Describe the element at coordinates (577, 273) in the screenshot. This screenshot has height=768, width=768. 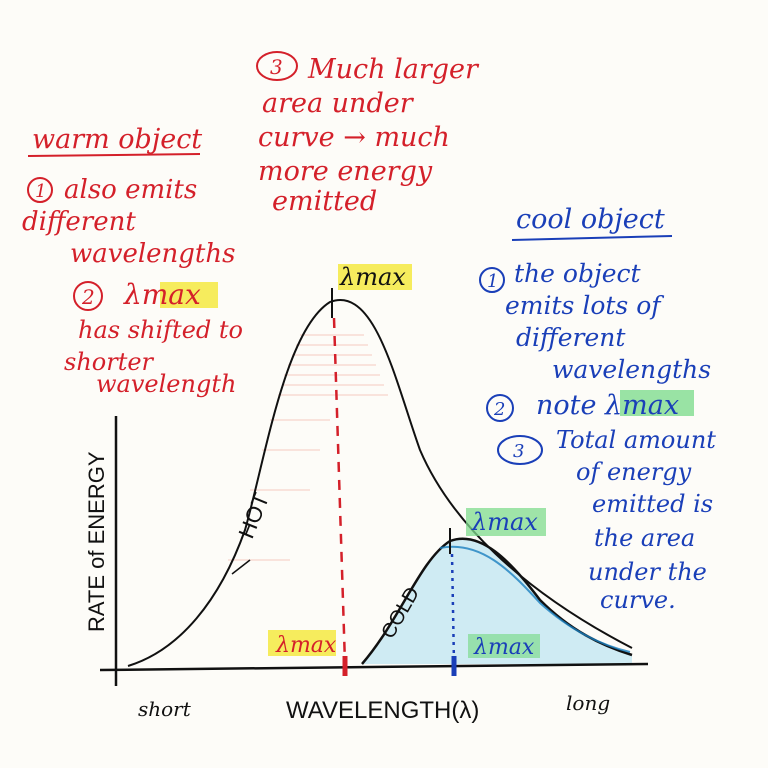
I see `cool-note1-line1: the object` at that location.